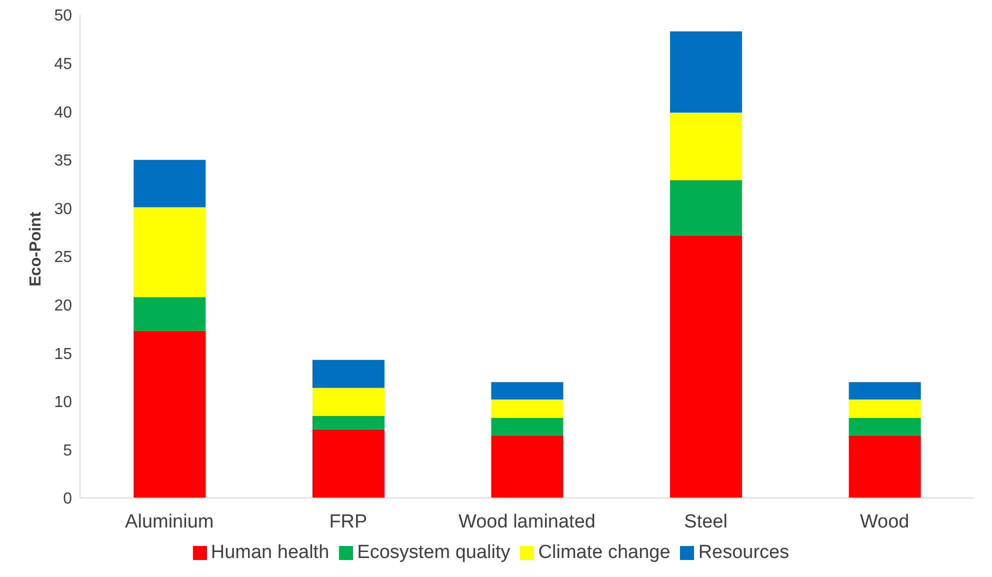 The width and height of the screenshot is (992, 577). I want to click on legend-label: Climate change, so click(604, 552).